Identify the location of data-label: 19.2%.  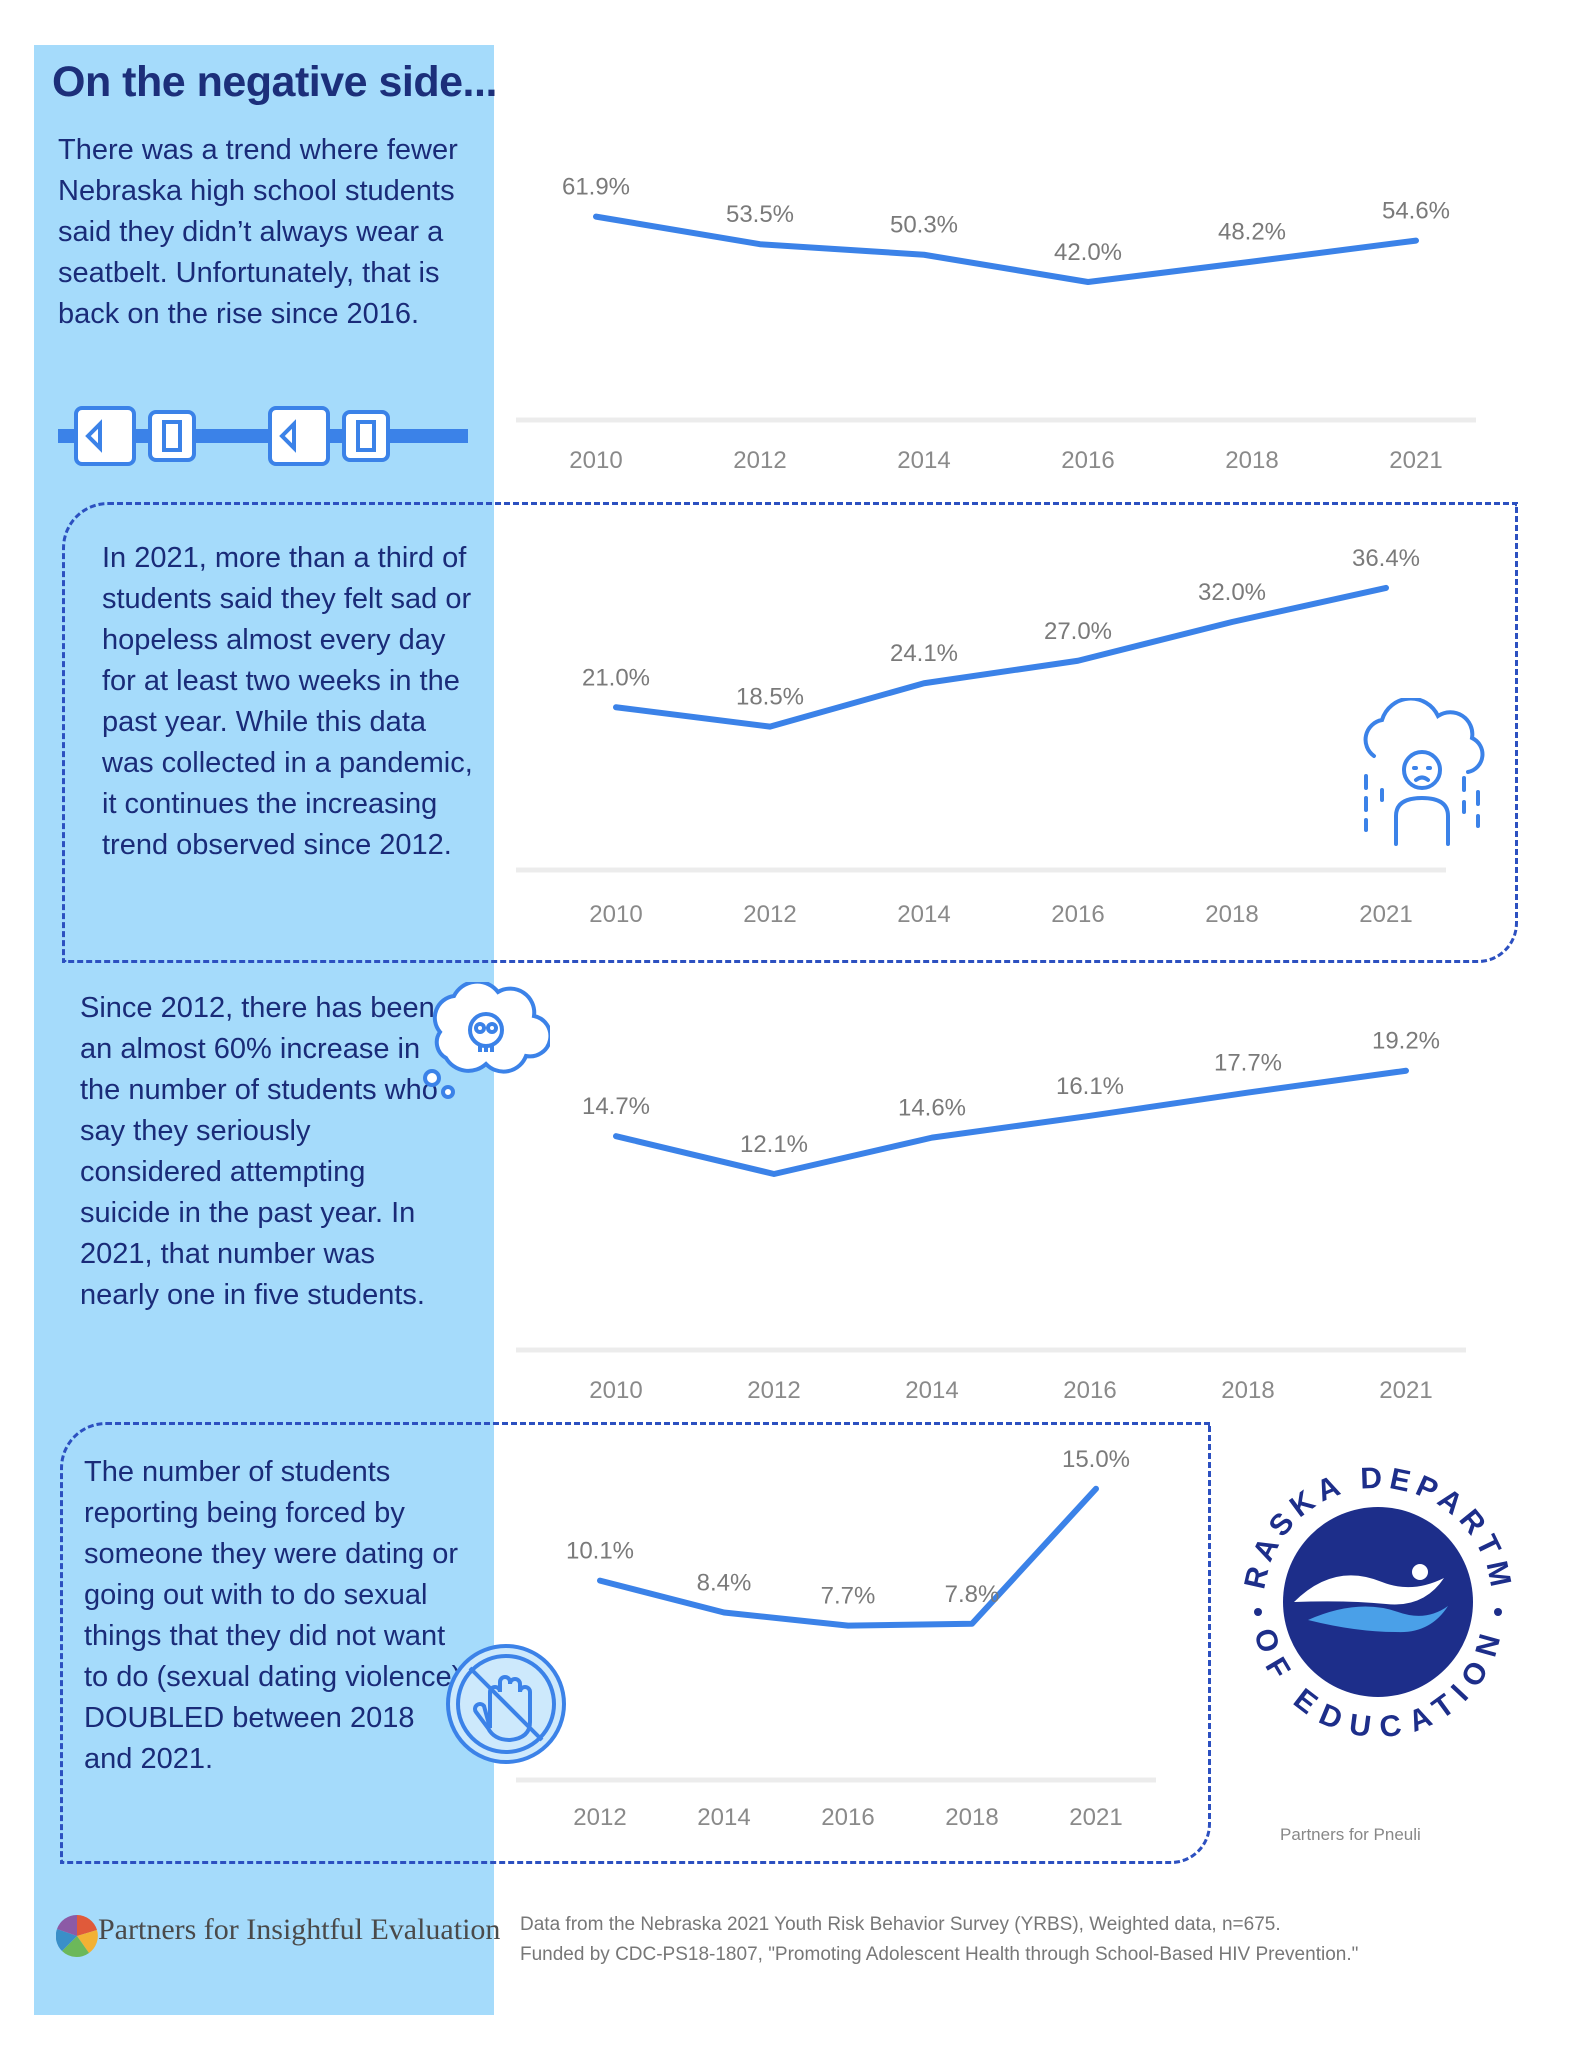
(1406, 1041).